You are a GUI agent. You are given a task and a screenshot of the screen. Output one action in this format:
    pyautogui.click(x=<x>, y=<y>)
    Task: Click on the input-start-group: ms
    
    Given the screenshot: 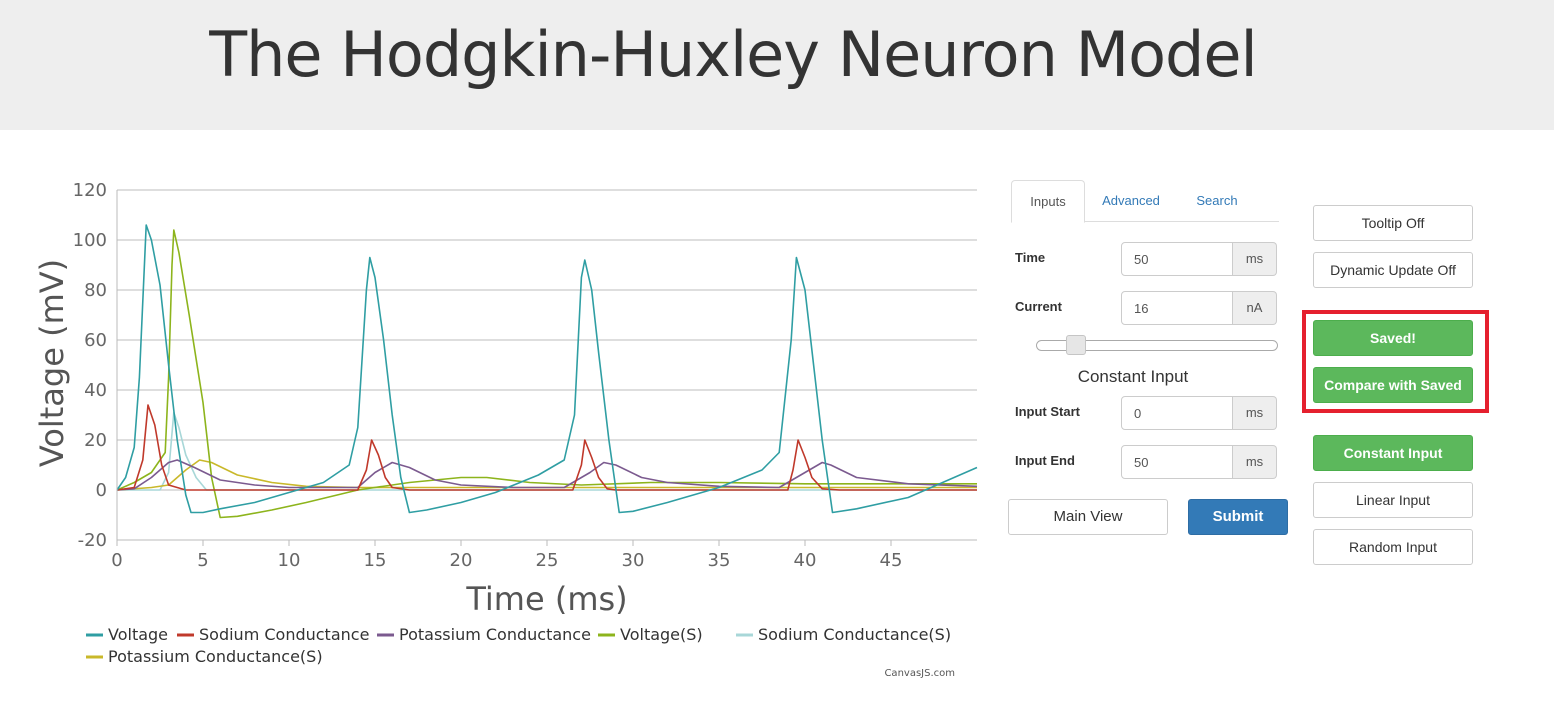 What is the action you would take?
    pyautogui.click(x=1199, y=413)
    